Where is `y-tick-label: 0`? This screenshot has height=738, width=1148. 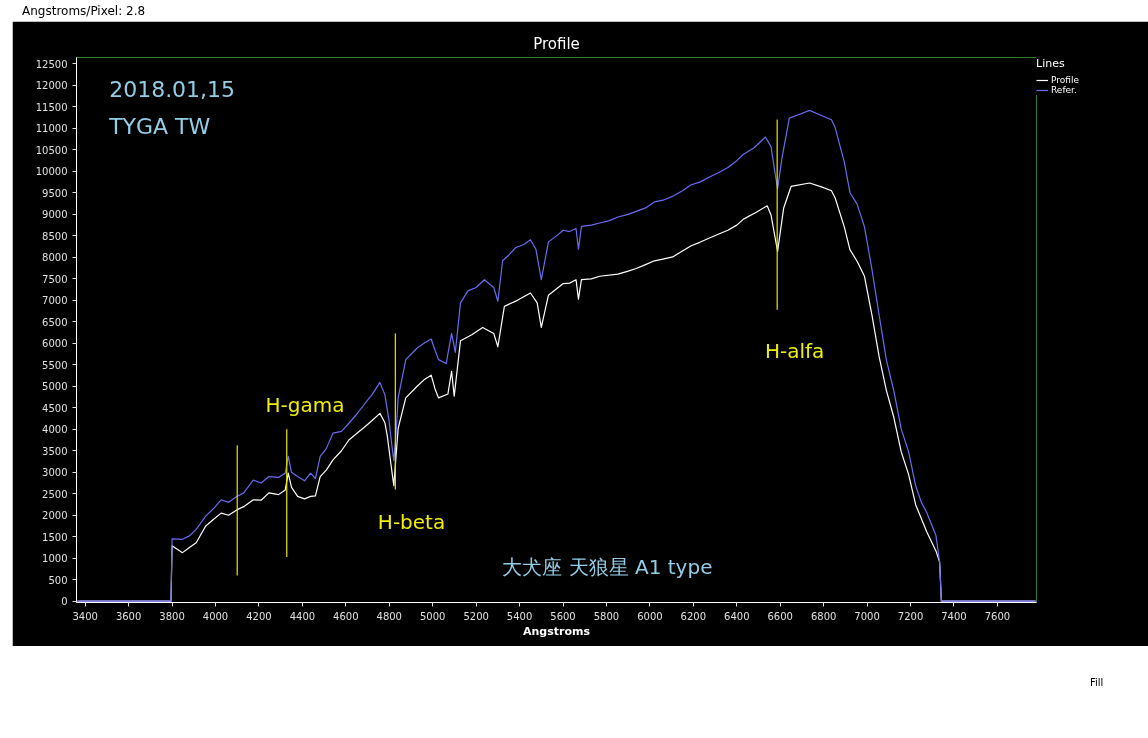
y-tick-label: 0 is located at coordinates (64, 602).